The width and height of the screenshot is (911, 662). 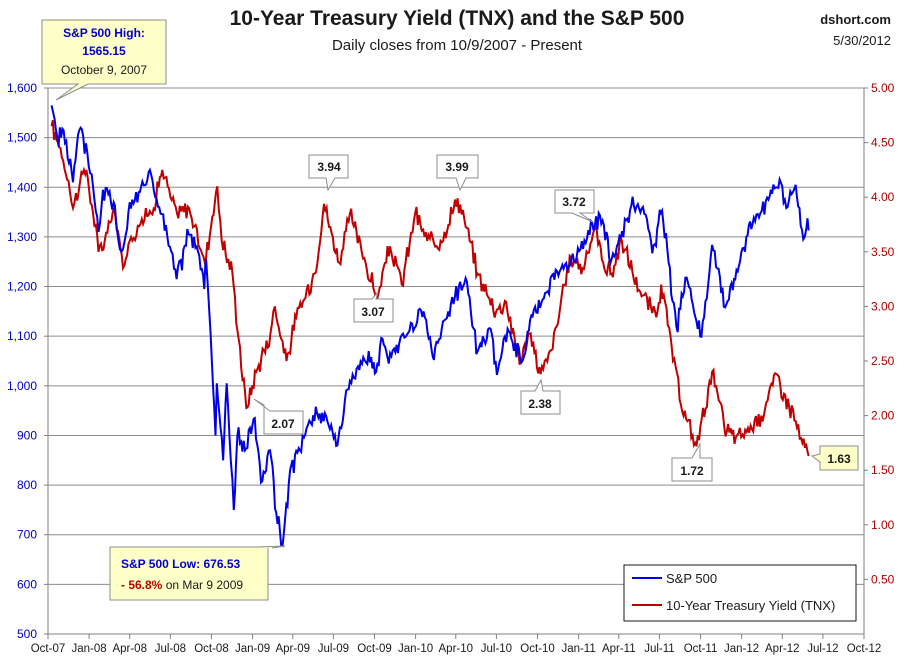 I want to click on right-tick-label: 1.50, so click(x=883, y=470).